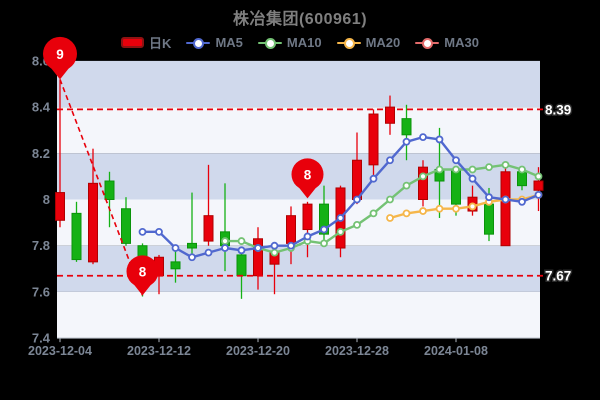 The width and height of the screenshot is (600, 400). What do you see at coordinates (461, 42) in the screenshot?
I see `legend-label: MA30` at bounding box center [461, 42].